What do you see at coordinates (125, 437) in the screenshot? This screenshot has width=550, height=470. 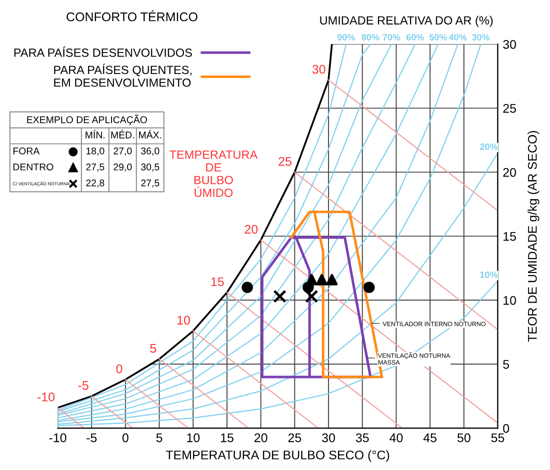 I see `x-tick-label: 0` at bounding box center [125, 437].